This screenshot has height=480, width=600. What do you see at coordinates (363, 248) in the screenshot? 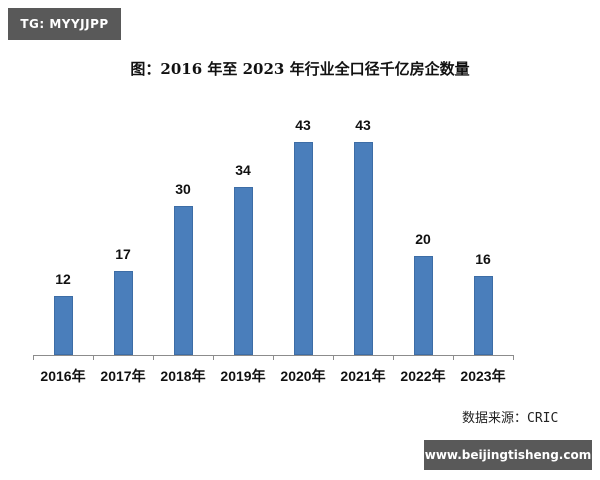
I see `bar-2021年` at bounding box center [363, 248].